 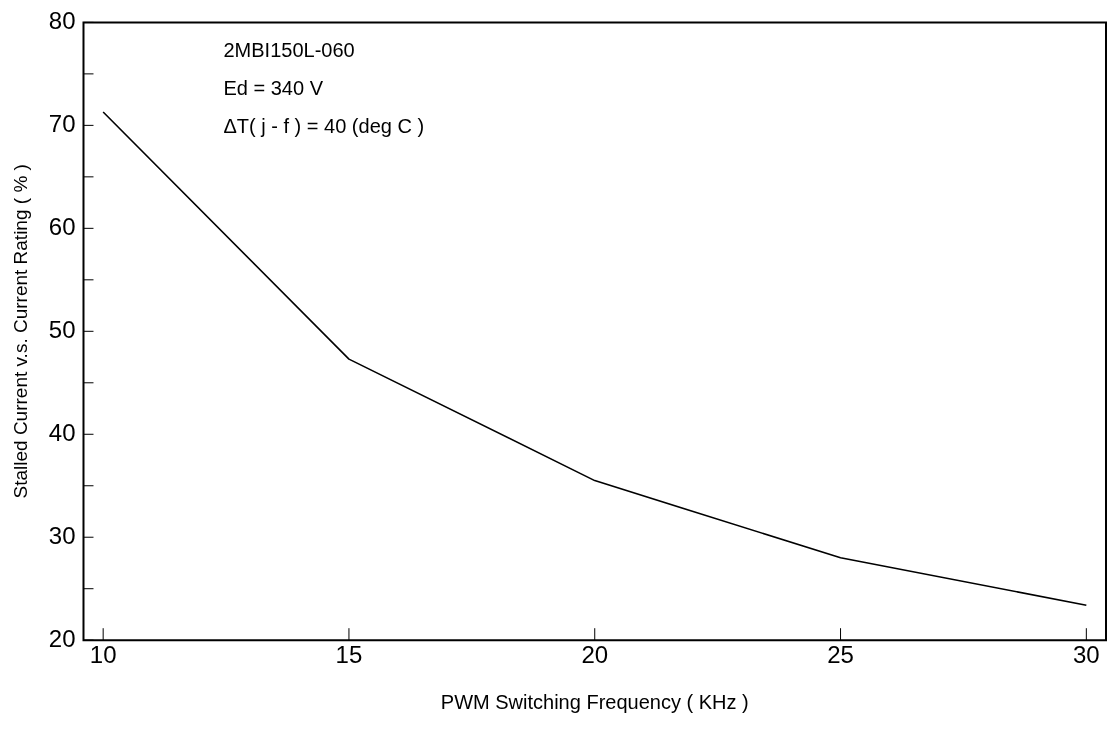 What do you see at coordinates (62, 638) in the screenshot?
I see `y-tick-label: 20` at bounding box center [62, 638].